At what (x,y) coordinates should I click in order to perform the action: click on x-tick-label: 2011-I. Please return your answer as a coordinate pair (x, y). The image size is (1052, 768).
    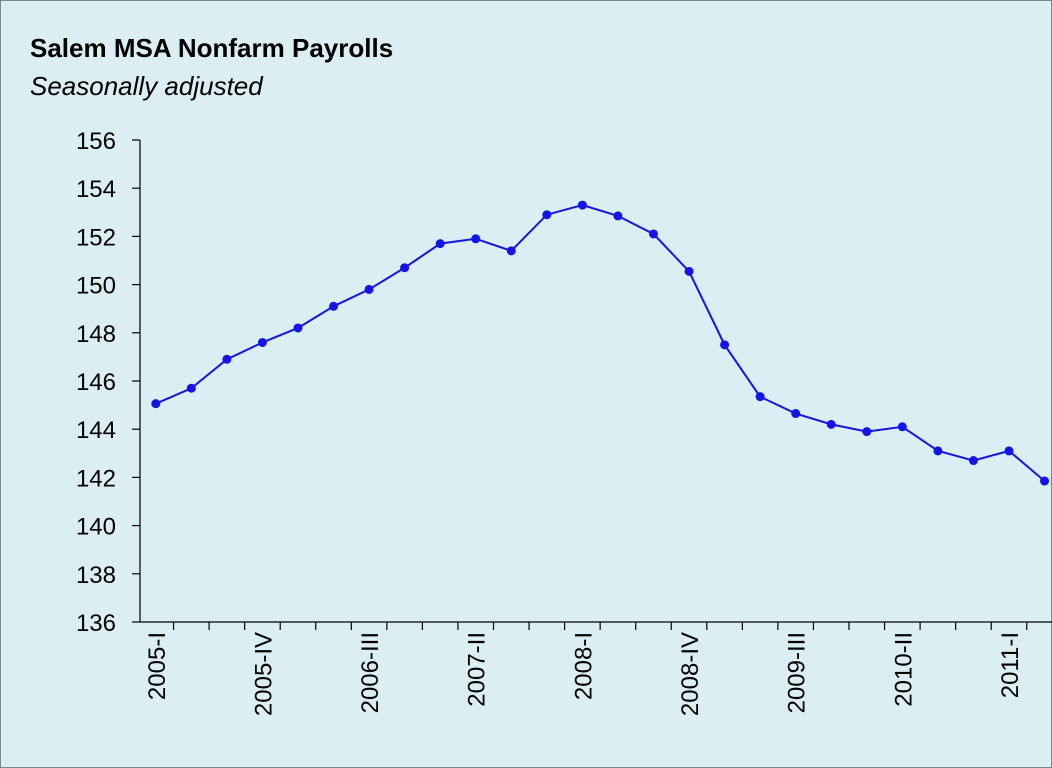
    Looking at the image, I should click on (1010, 665).